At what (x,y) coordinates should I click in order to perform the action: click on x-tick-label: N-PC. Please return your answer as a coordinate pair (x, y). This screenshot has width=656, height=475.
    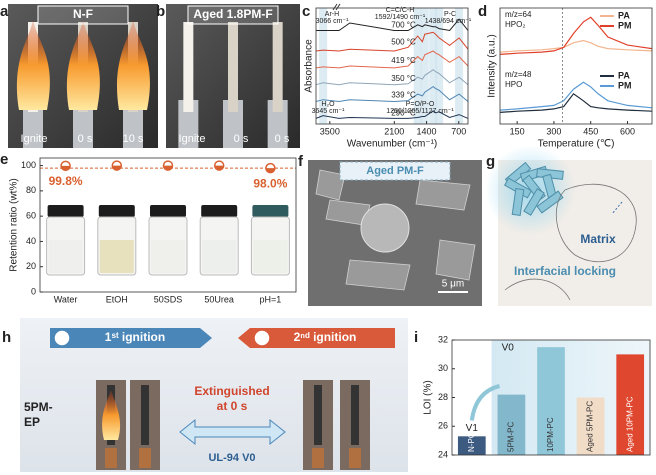
    Looking at the image, I should click on (471, 442).